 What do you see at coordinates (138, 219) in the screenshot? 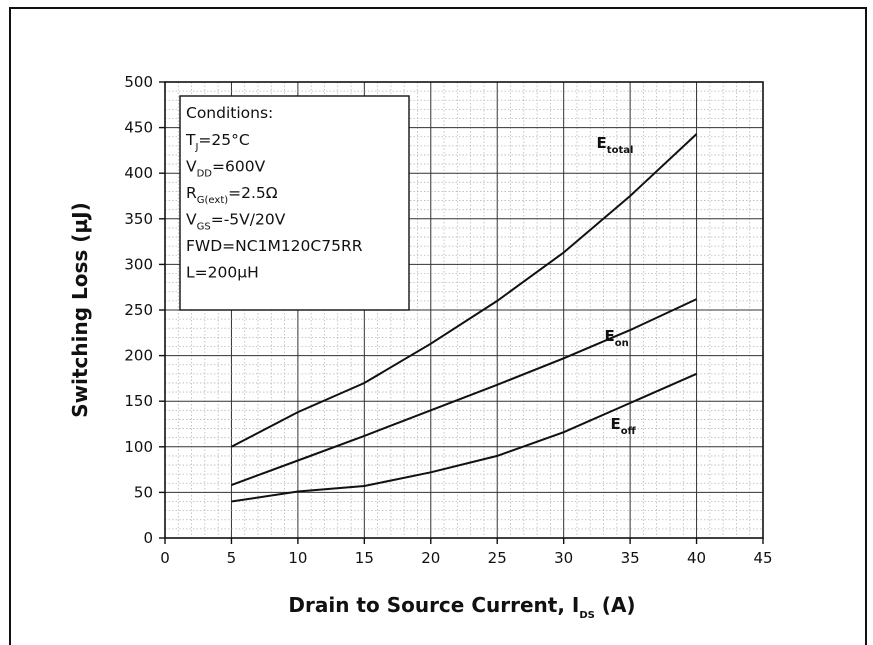
I see `y-tick-label: 350` at bounding box center [138, 219].